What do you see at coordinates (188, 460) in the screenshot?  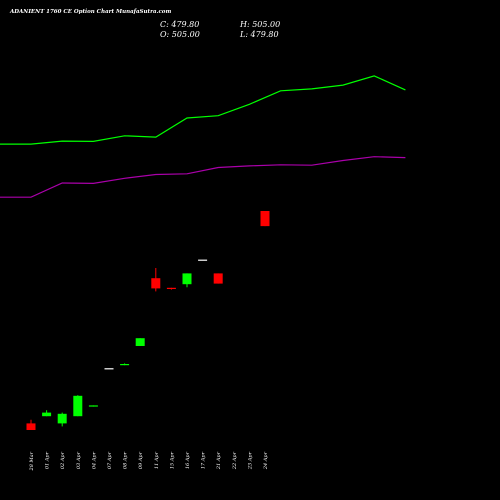 I see `x-tick-label: 16 Apr` at bounding box center [188, 460].